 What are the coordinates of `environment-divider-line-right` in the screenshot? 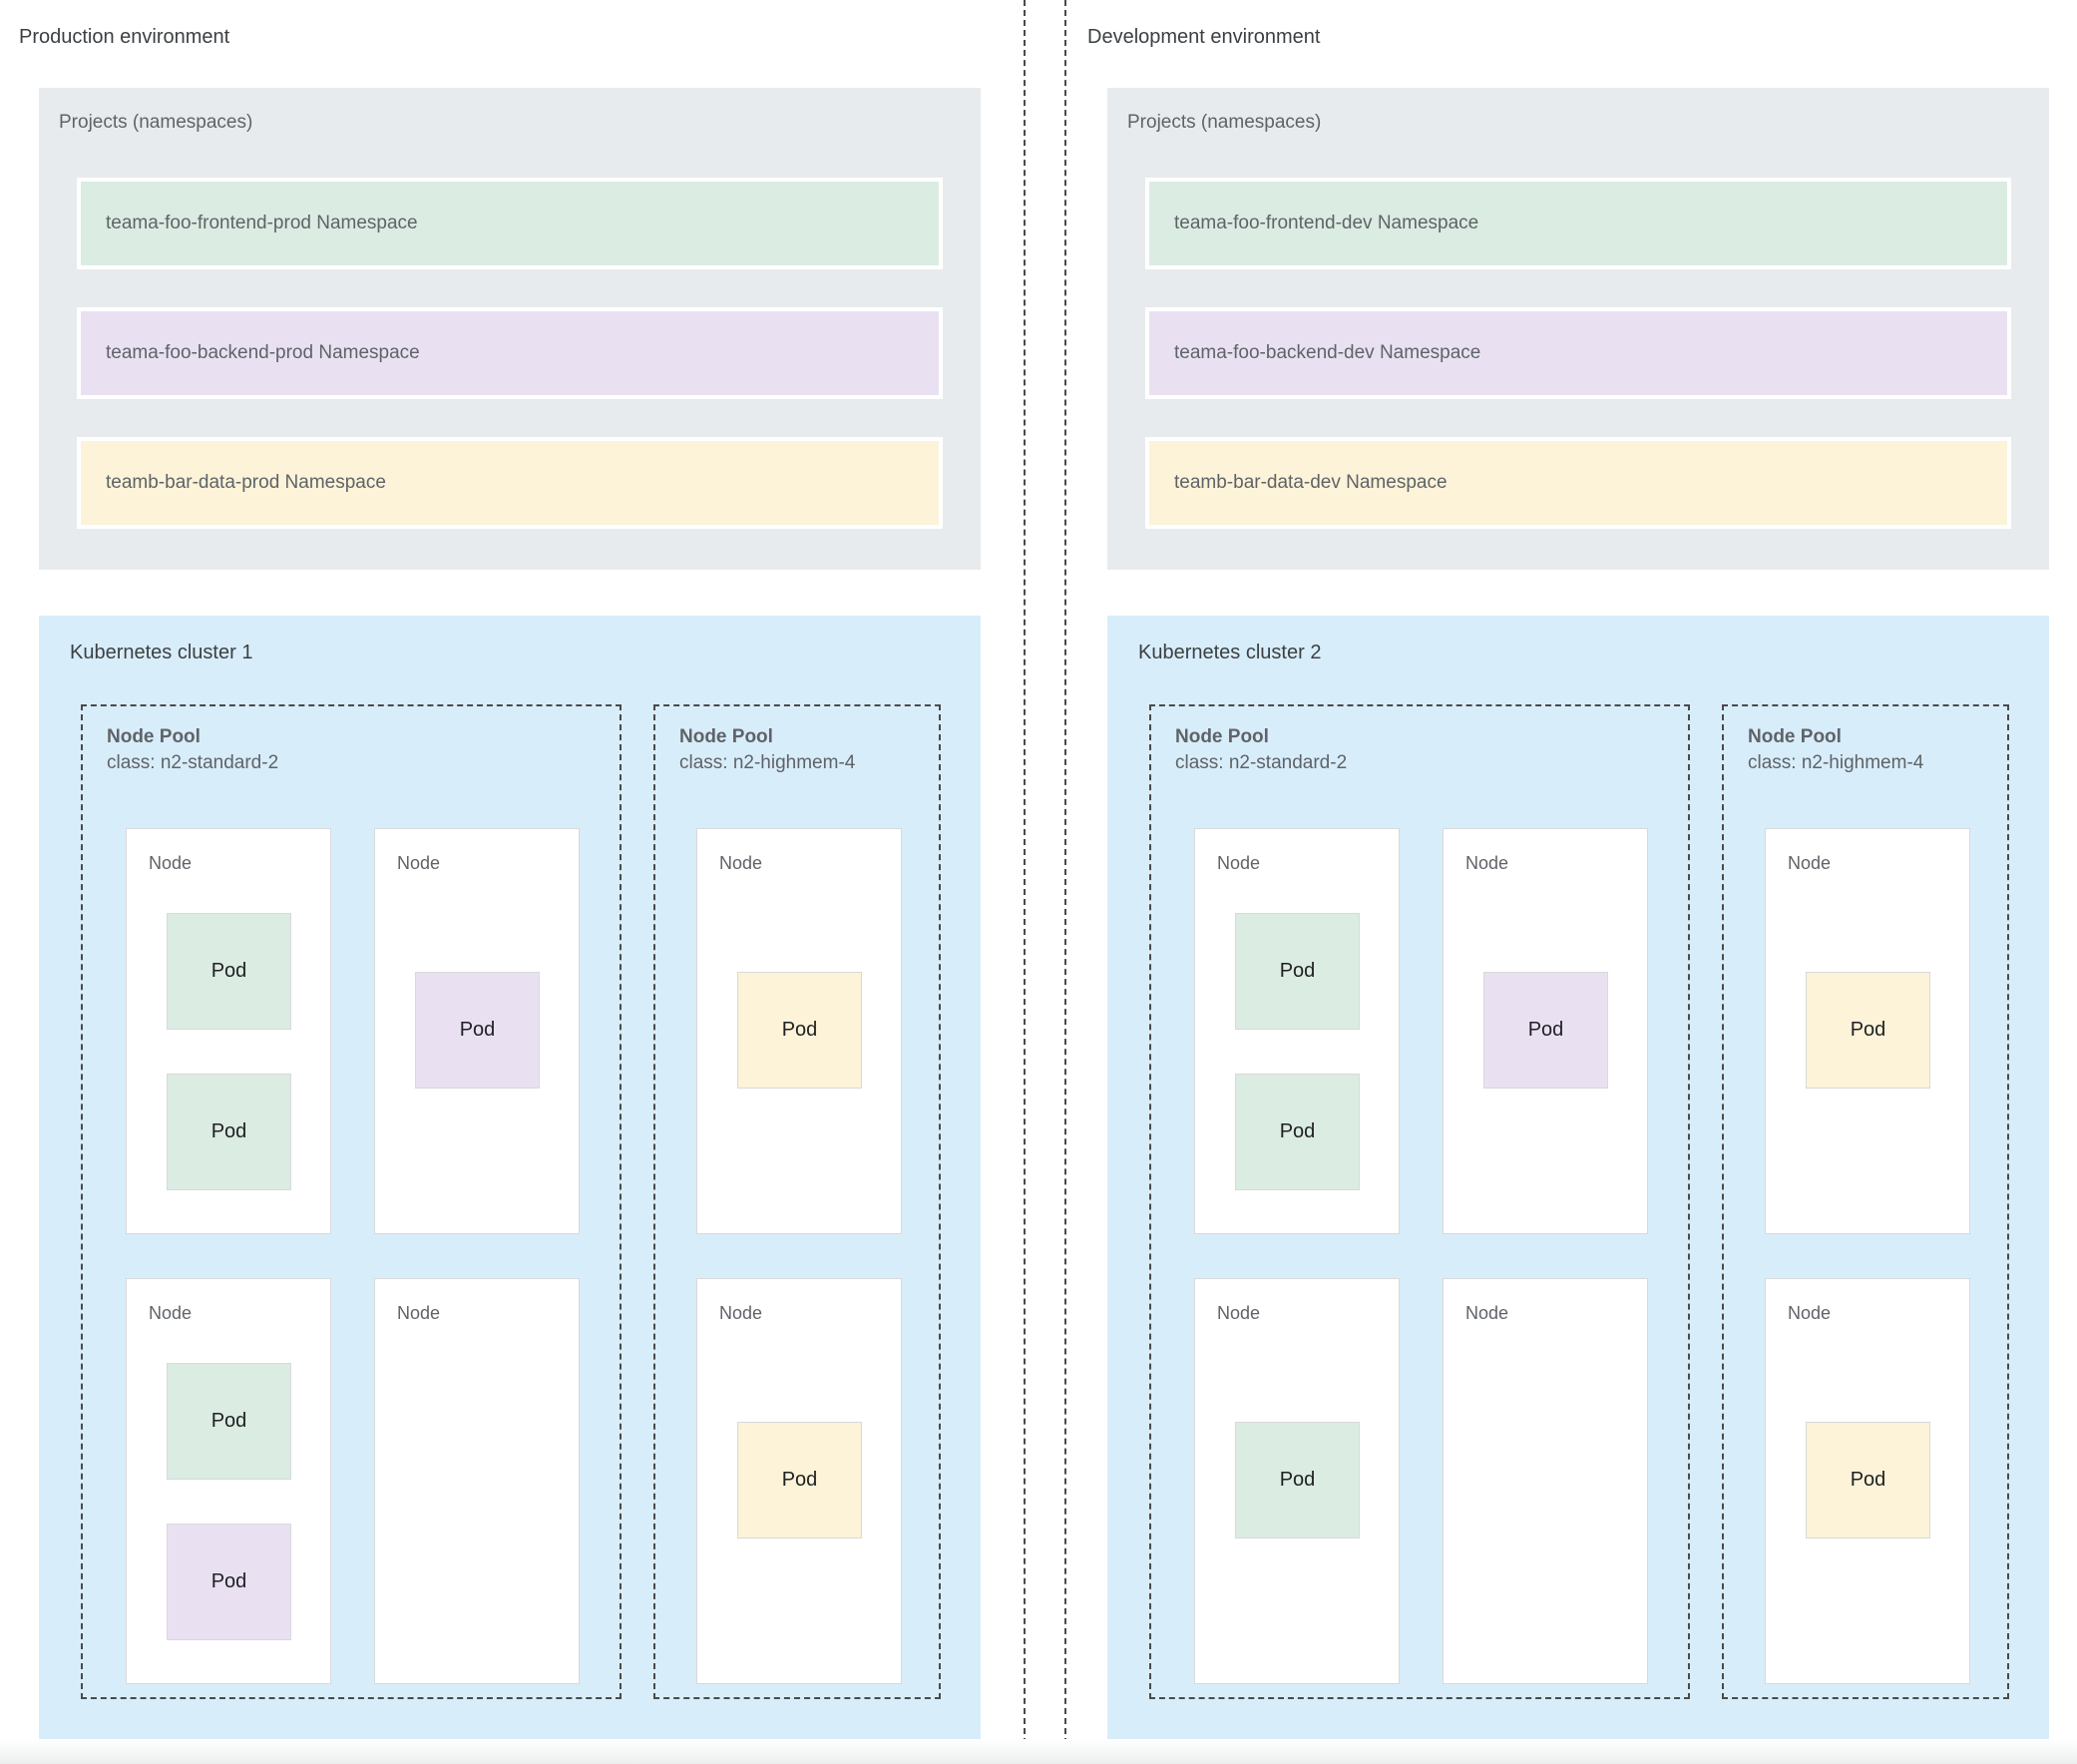 It's located at (1065, 882).